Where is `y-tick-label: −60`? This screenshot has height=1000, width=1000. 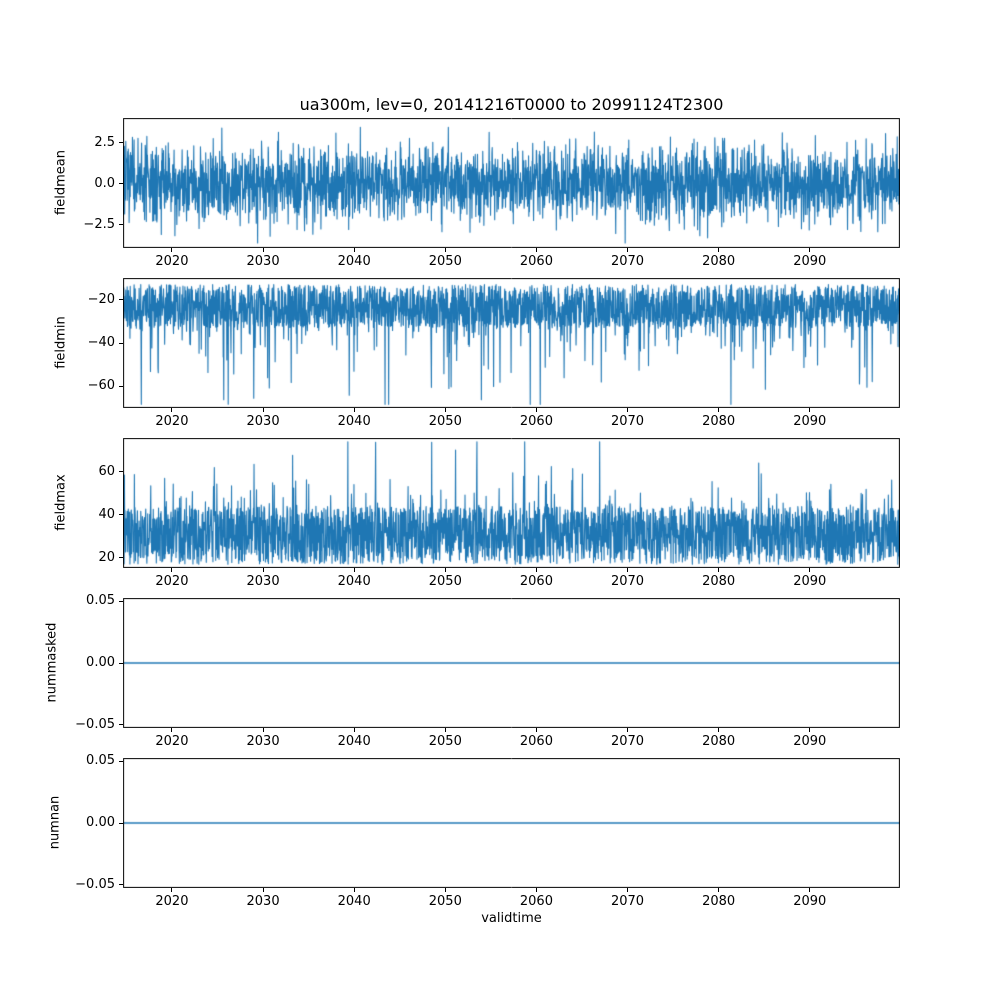
y-tick-label: −60 is located at coordinates (101, 386).